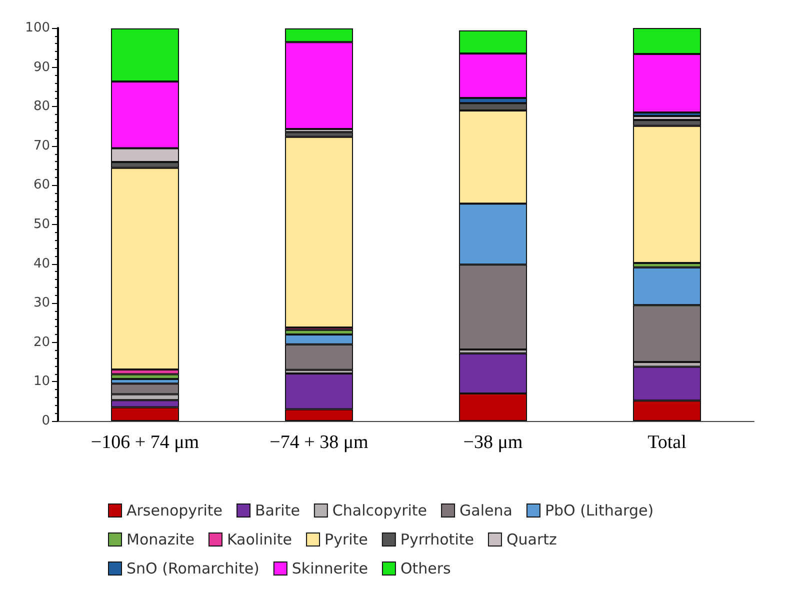 The image size is (792, 594). I want to click on y-tick-label: 90, so click(41, 67).